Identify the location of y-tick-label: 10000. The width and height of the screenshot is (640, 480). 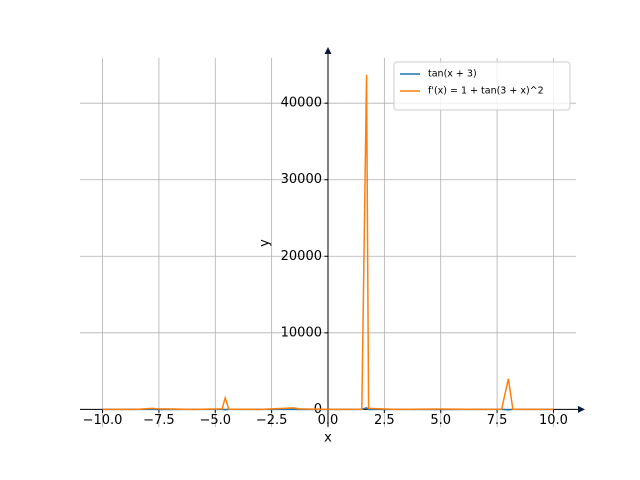
(301, 332).